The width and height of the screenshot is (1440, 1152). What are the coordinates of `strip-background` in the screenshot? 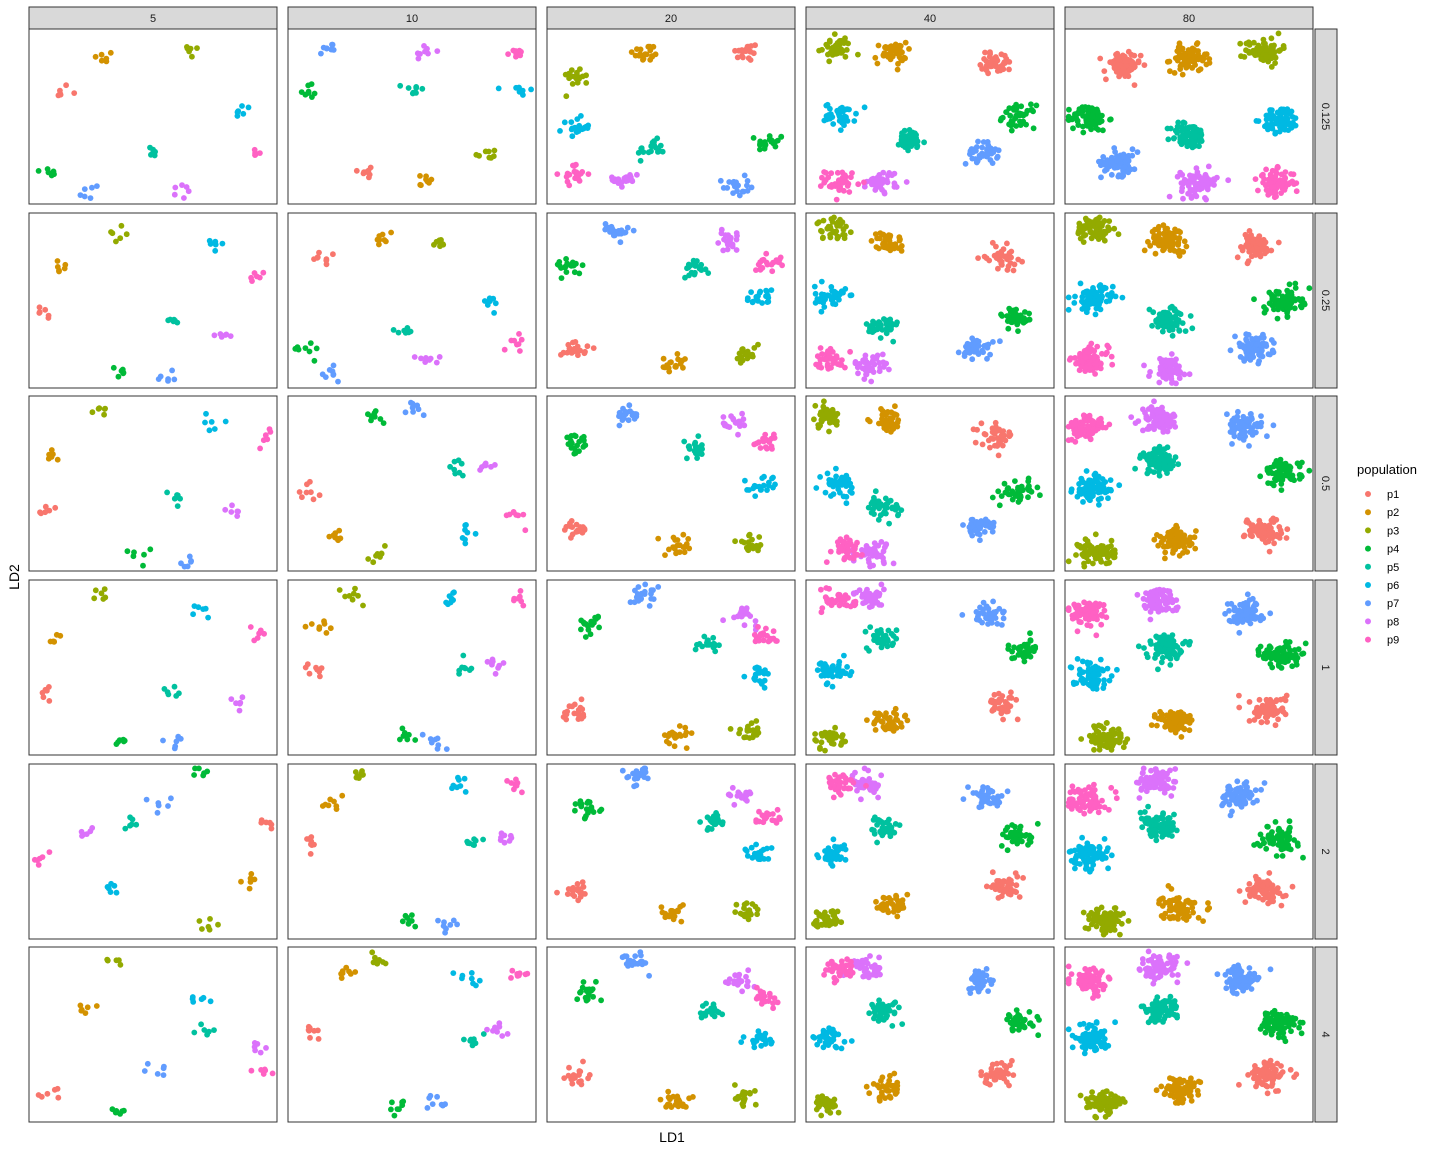 It's located at (1326, 1034).